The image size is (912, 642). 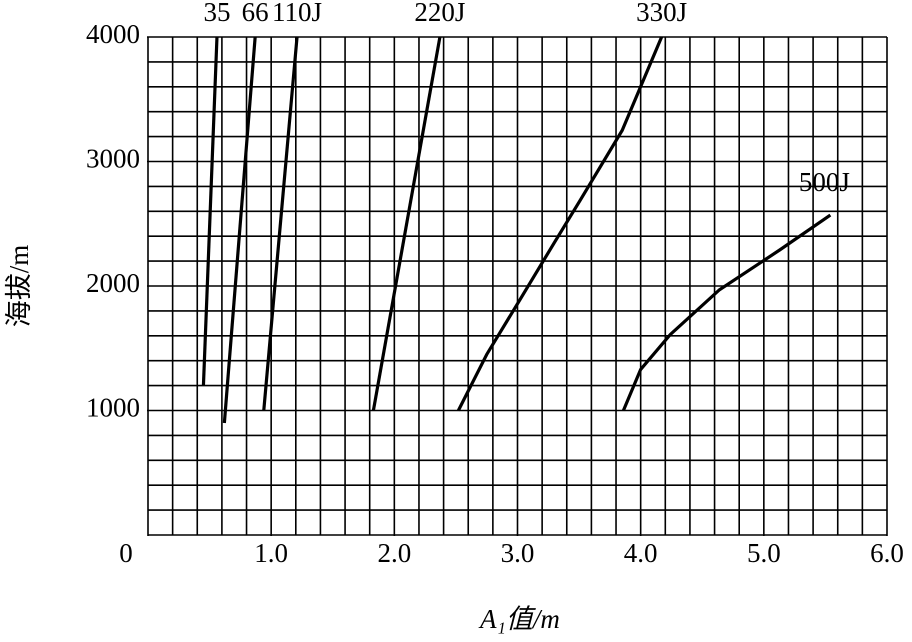 I want to click on series-label: 330J, so click(x=661, y=13).